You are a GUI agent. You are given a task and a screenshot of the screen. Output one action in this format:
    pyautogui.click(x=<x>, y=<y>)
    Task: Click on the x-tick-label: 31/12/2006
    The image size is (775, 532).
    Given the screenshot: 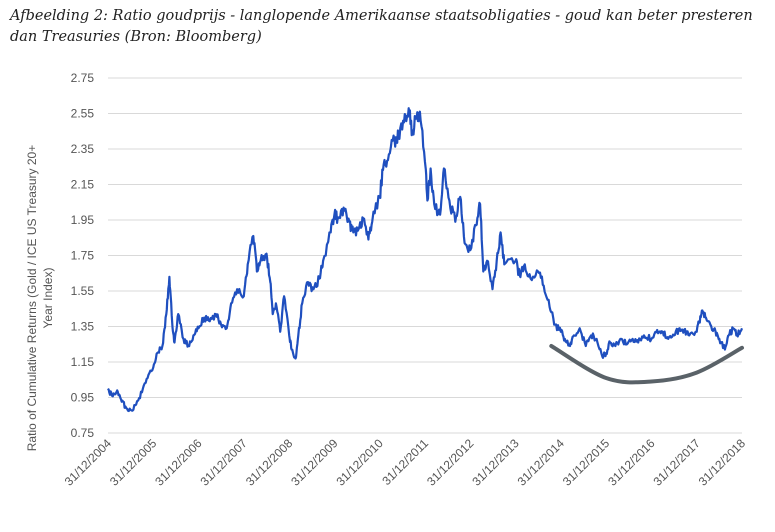 What is the action you would take?
    pyautogui.click(x=178, y=462)
    